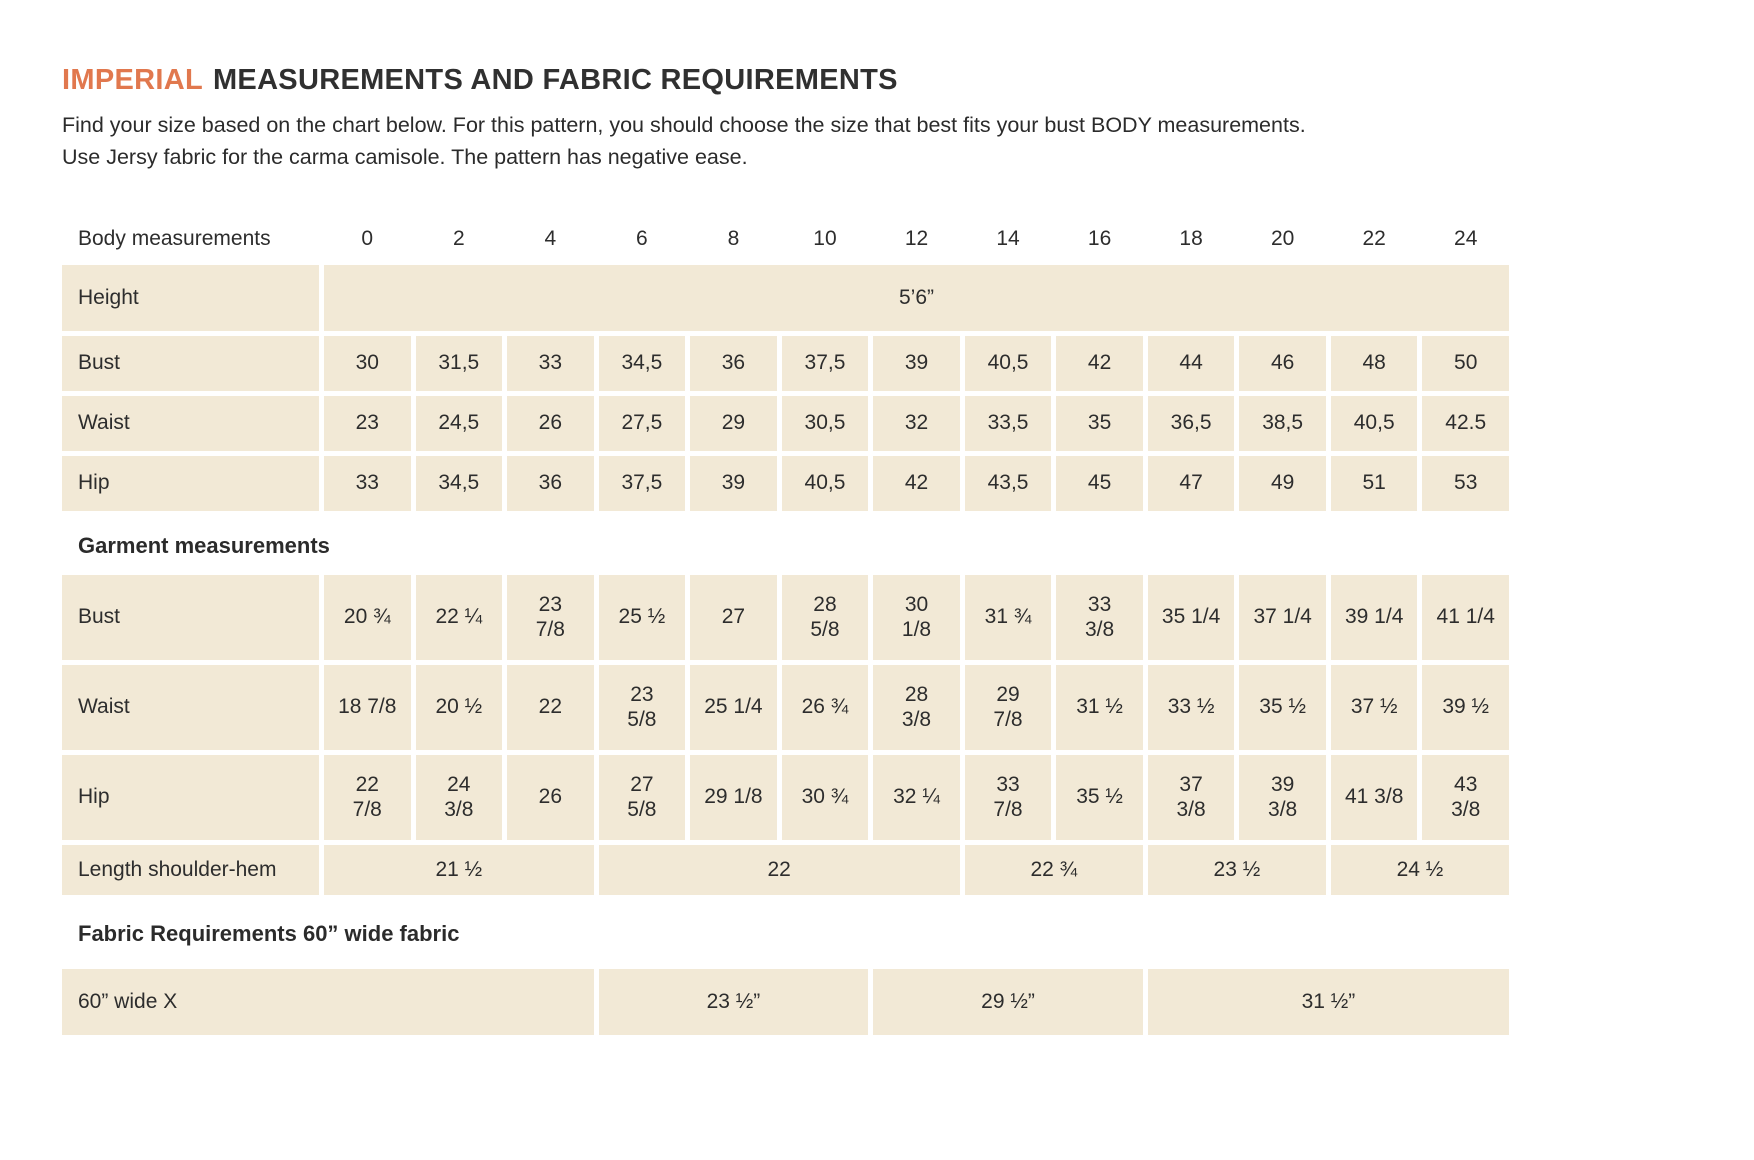 The image size is (1754, 1160). I want to click on hip-body-value-cell: 47, so click(1191, 483).